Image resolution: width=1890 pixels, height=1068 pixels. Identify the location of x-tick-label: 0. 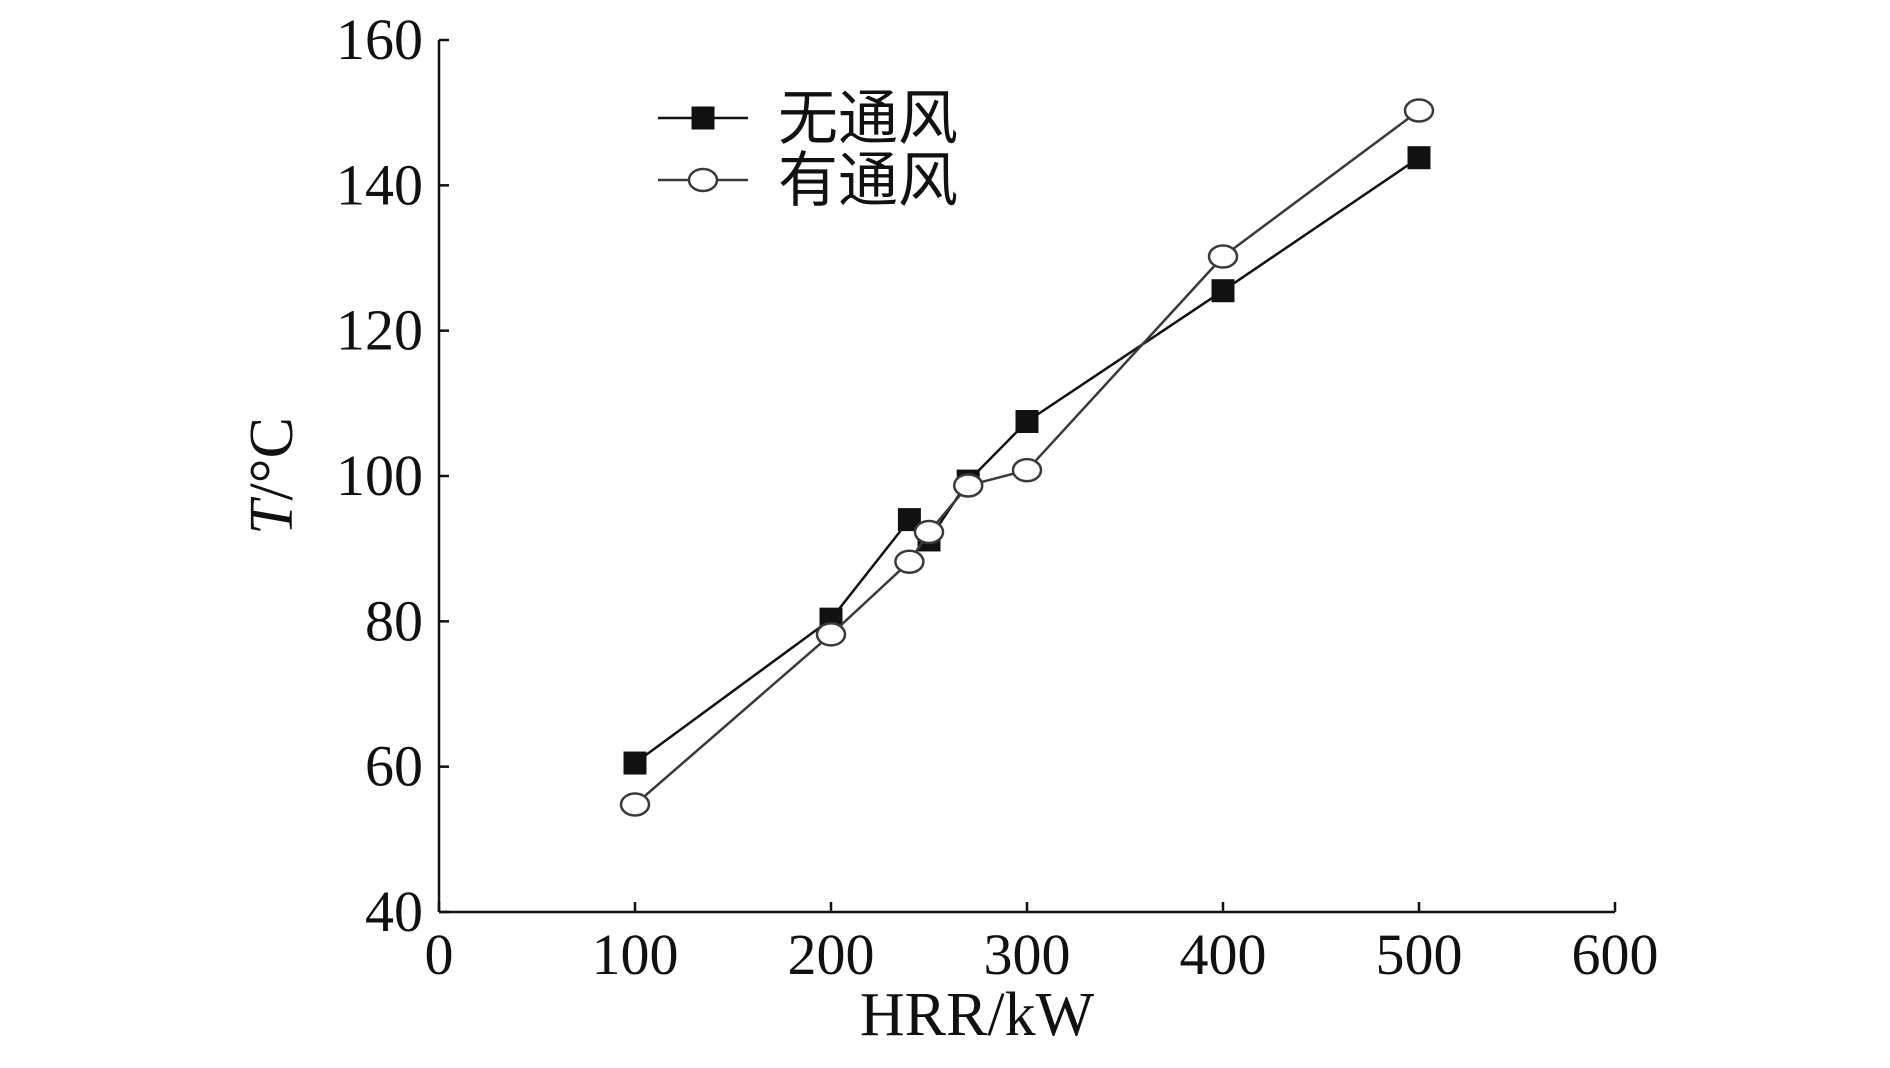
(439, 954).